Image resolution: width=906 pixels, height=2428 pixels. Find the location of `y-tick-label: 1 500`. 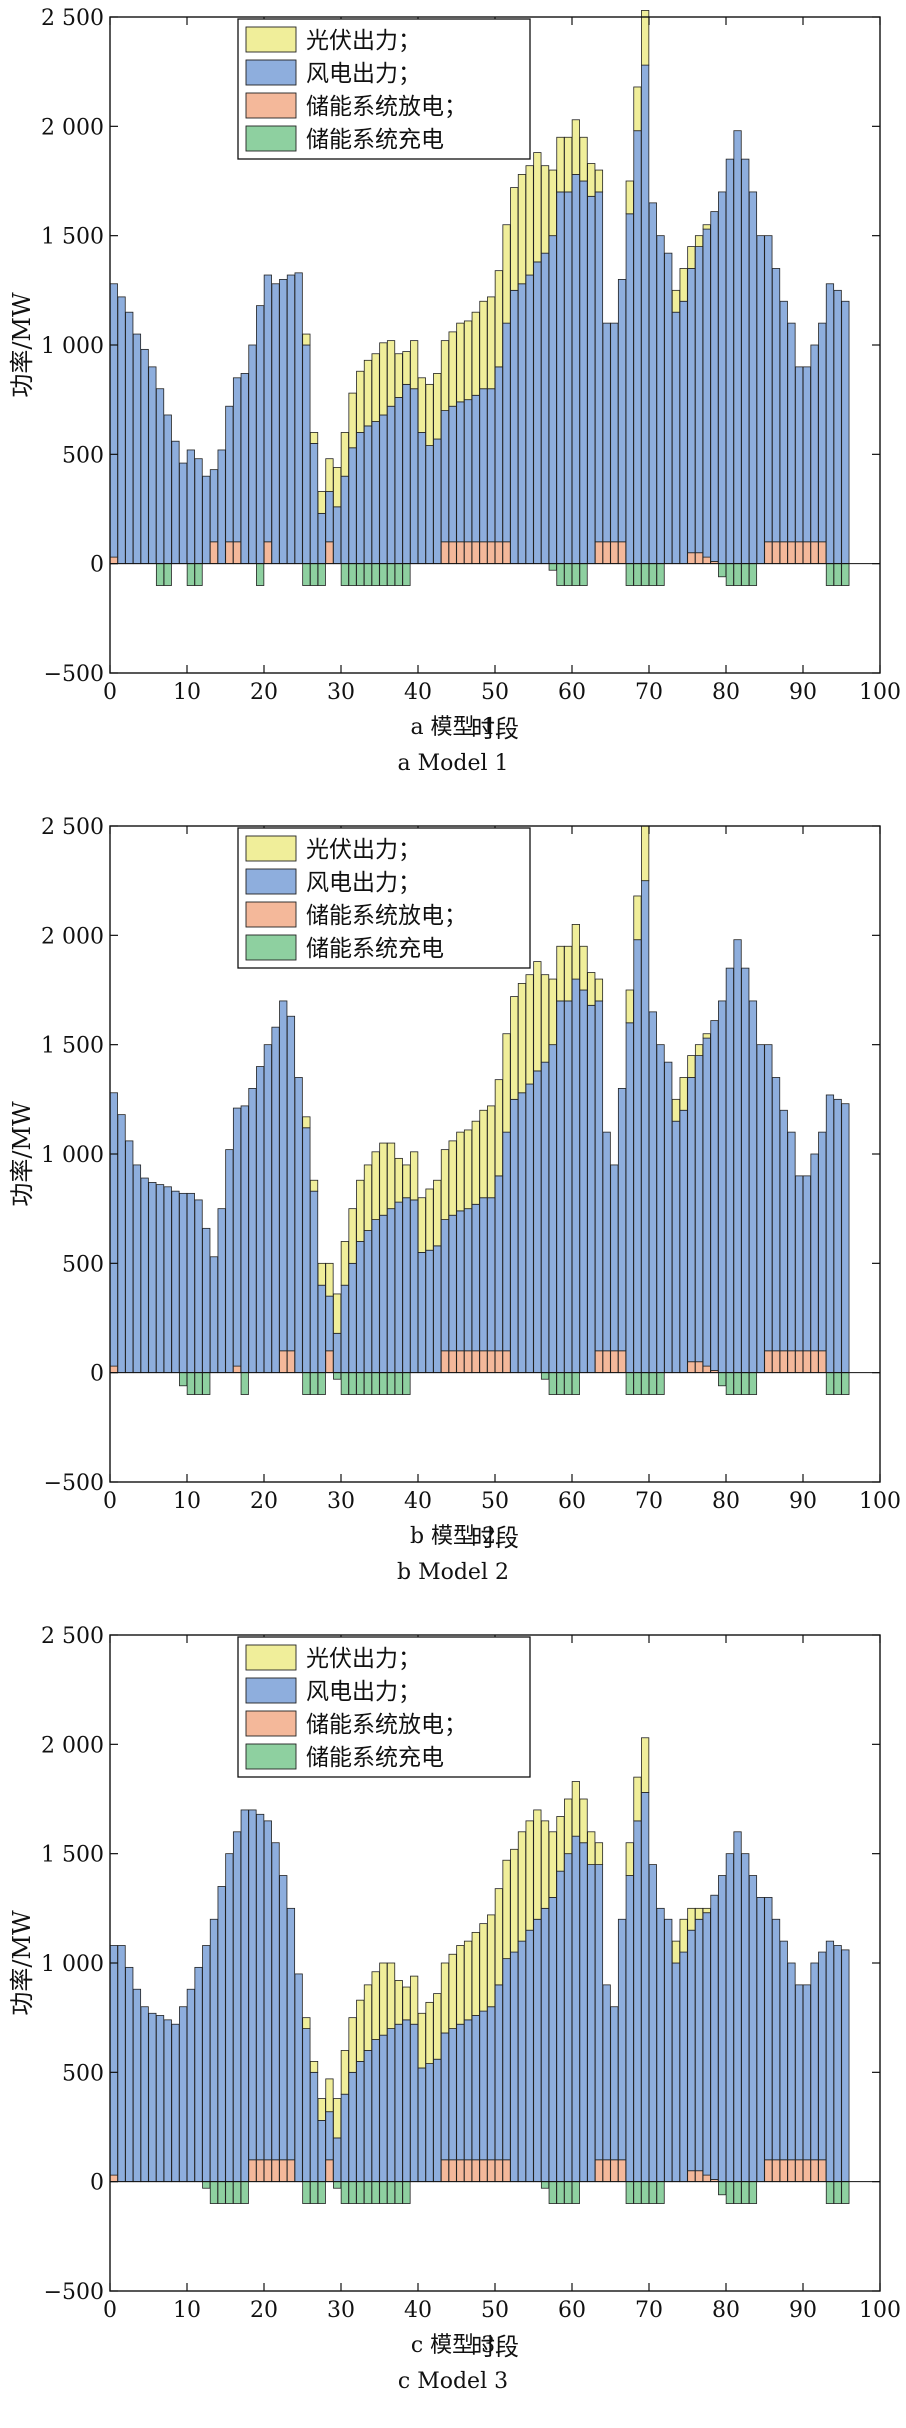

y-tick-label: 1 500 is located at coordinates (72, 237).